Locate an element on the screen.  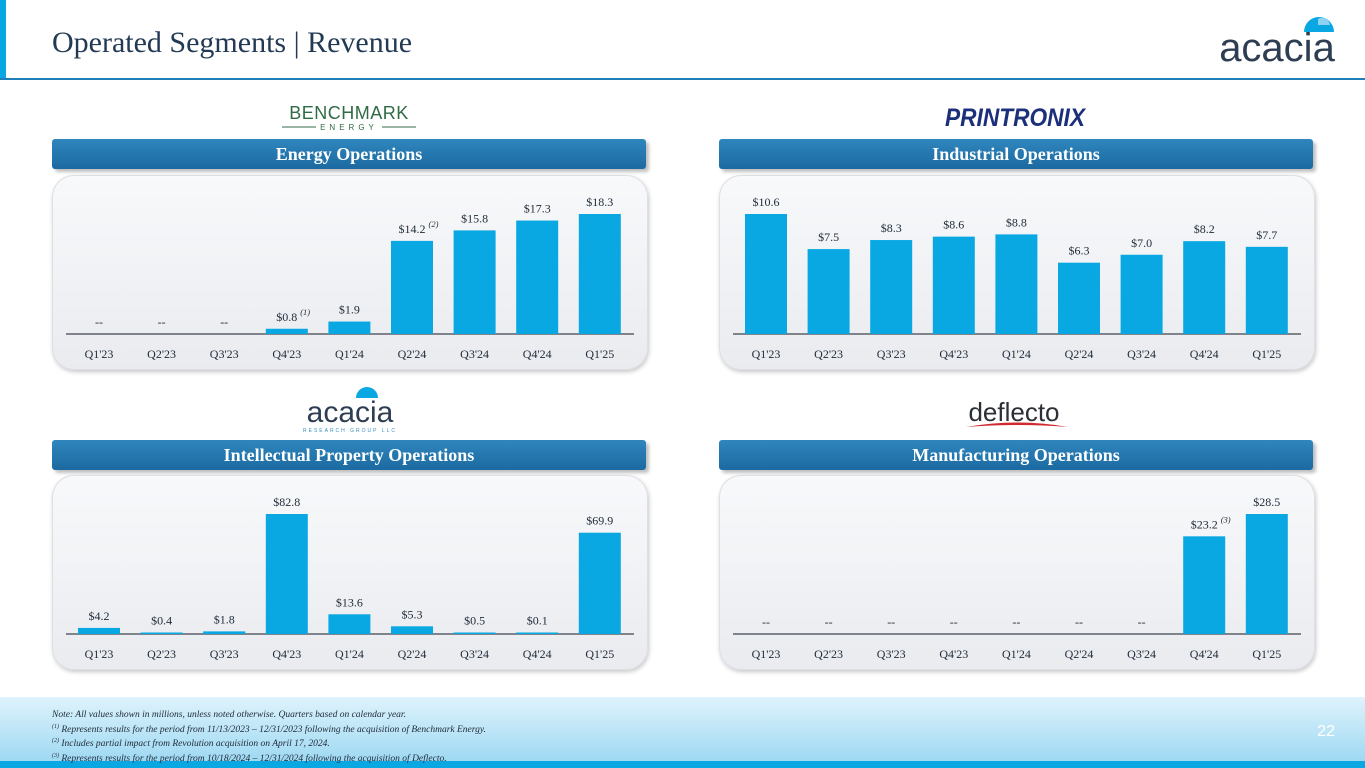
benchmark-energy-logo: BENCHMARK ENERGY is located at coordinates (349, 117).